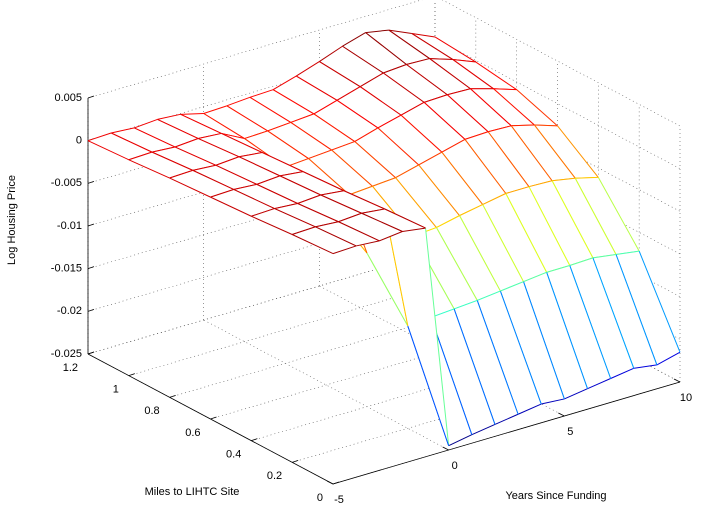 The image size is (718, 510). What do you see at coordinates (66, 183) in the screenshot?
I see `z-tick-label: -0.005` at bounding box center [66, 183].